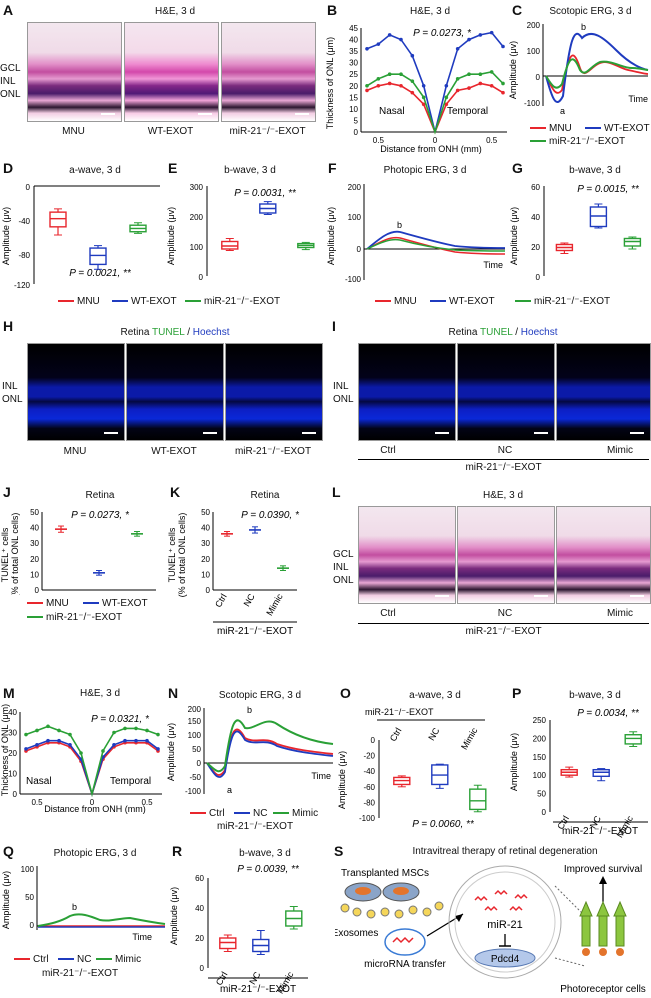  I want to click on ytick-label: 0, so click(544, 812).